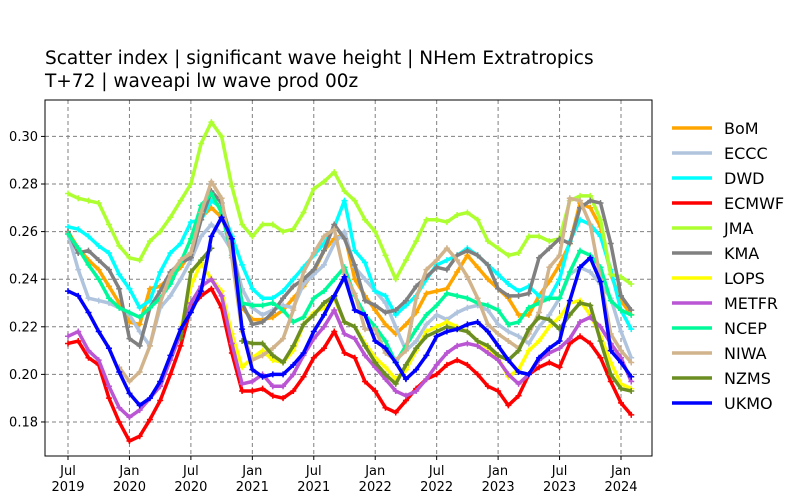 The image size is (800, 500). Describe the element at coordinates (313, 487) in the screenshot. I see `x-tick-label: 2021` at that location.